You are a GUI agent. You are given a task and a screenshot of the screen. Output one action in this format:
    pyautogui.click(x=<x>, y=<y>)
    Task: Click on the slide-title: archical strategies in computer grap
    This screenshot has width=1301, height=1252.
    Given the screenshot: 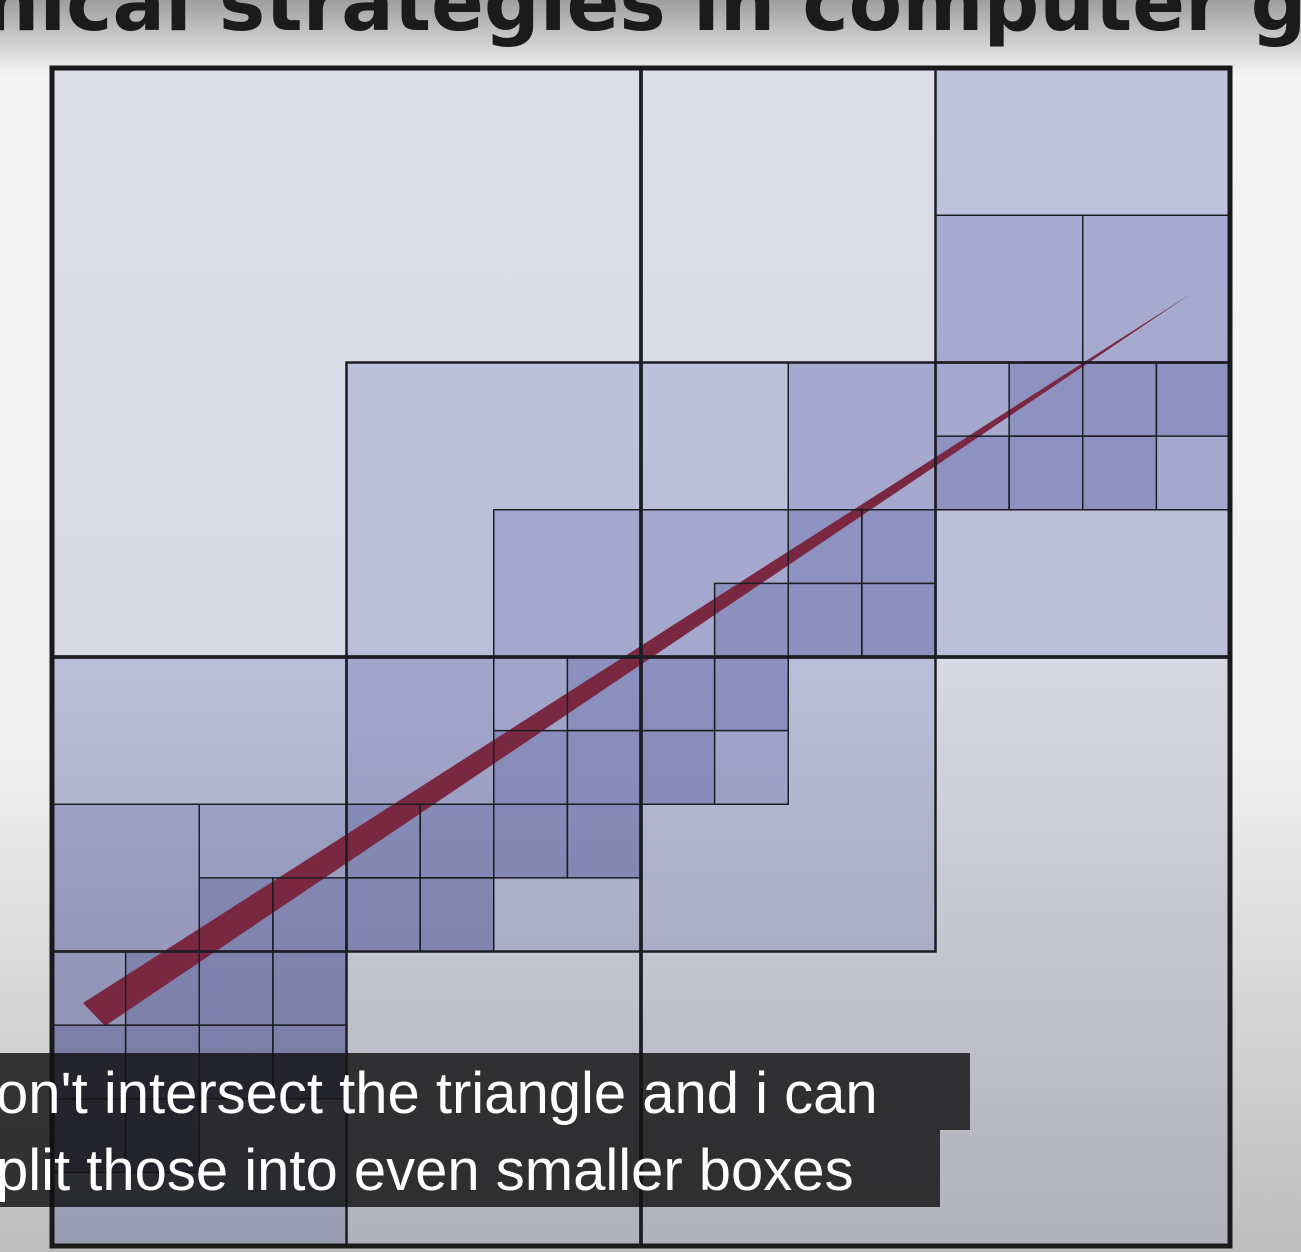 What is the action you would take?
    pyautogui.click(x=650, y=24)
    